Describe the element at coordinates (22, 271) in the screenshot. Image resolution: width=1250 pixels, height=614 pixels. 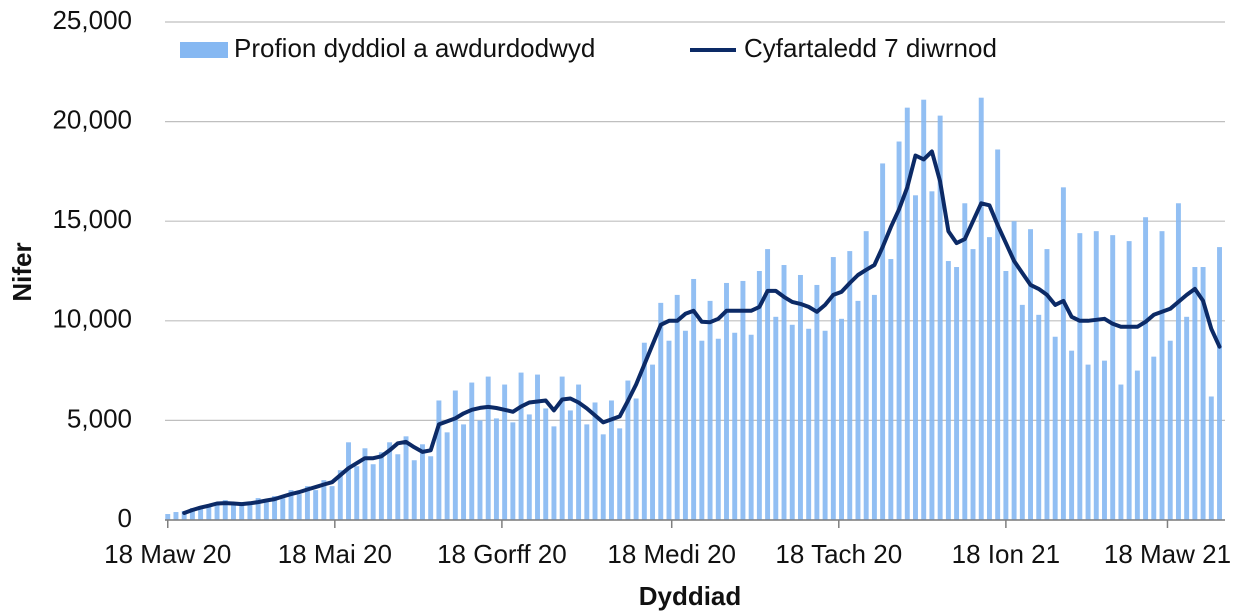
I see `y-axis-label: Nifer` at that location.